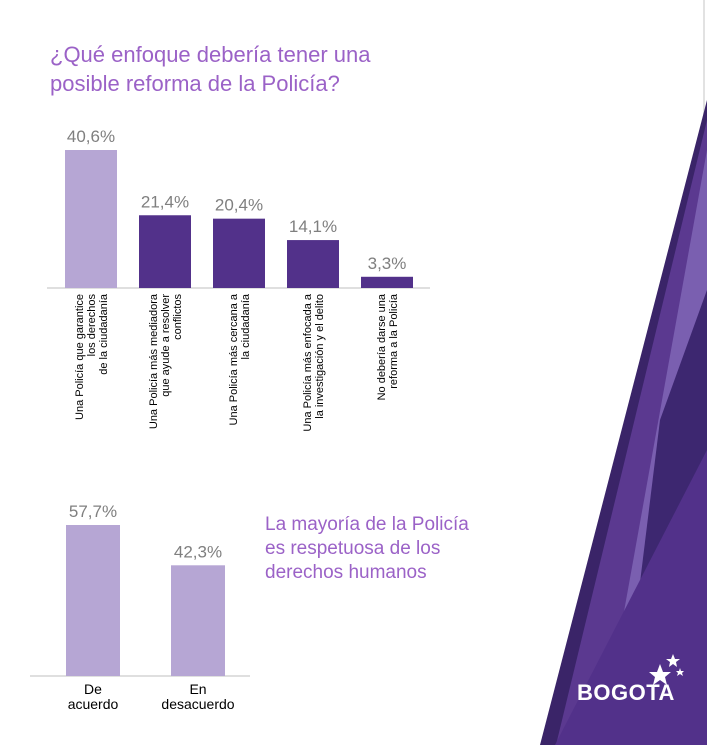 The height and width of the screenshot is (745, 707). I want to click on chart2-category-label: desacuerdo, so click(197, 704).